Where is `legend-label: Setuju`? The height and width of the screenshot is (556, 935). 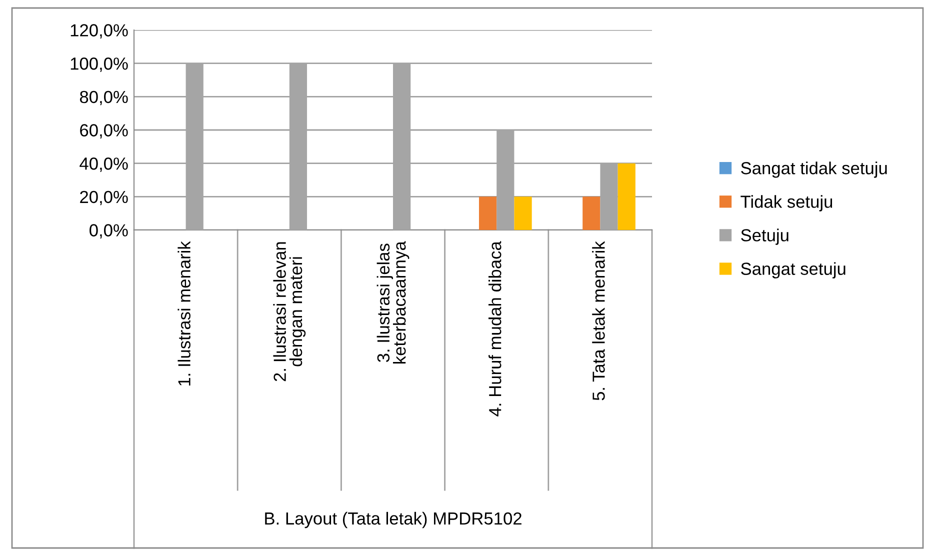 legend-label: Setuju is located at coordinates (764, 236).